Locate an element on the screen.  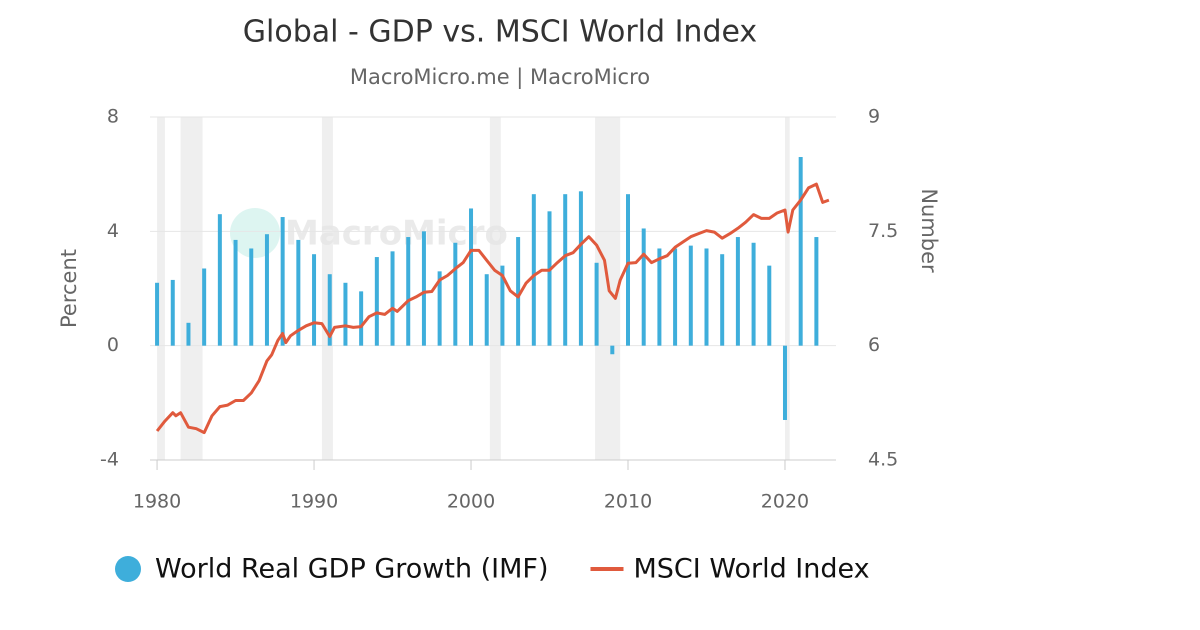
x-tick-label: 2000 is located at coordinates (471, 502).